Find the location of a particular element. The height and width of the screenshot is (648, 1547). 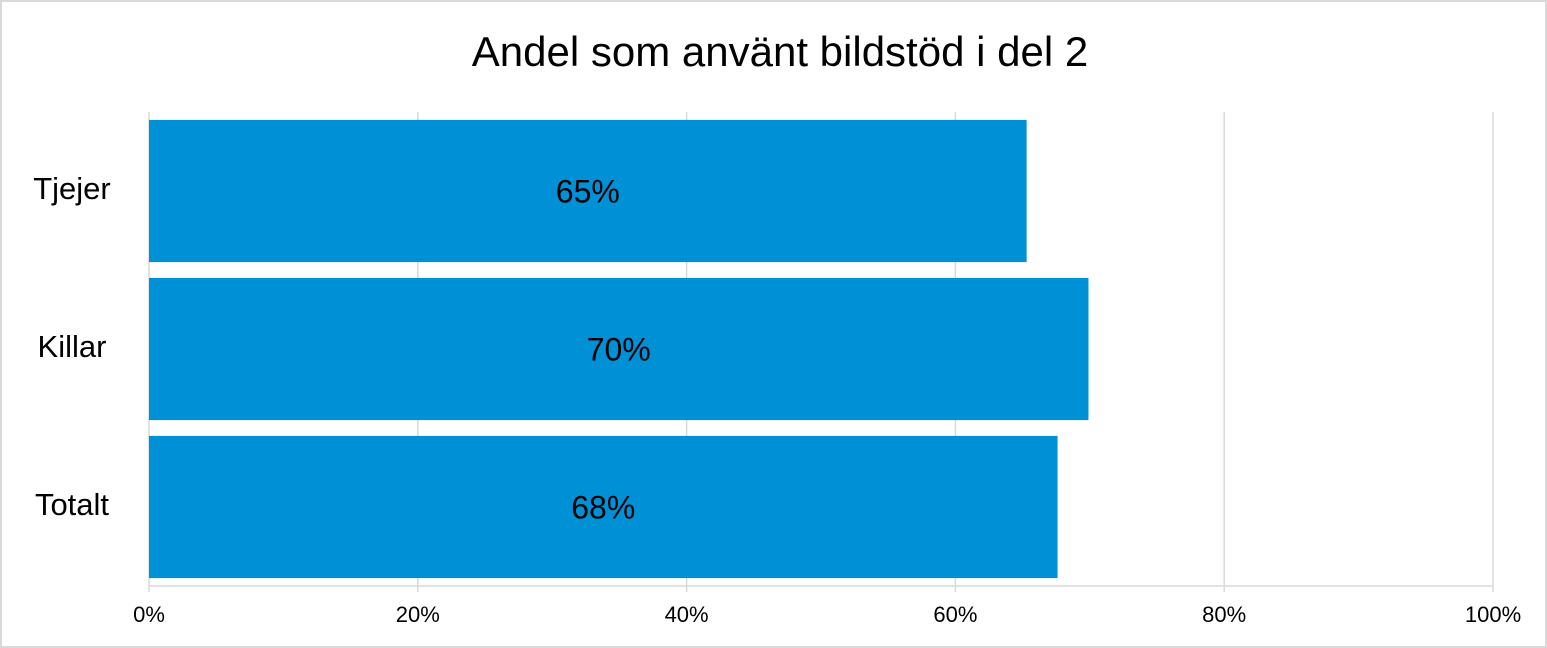

y-tick-label: Killar is located at coordinates (72, 346).